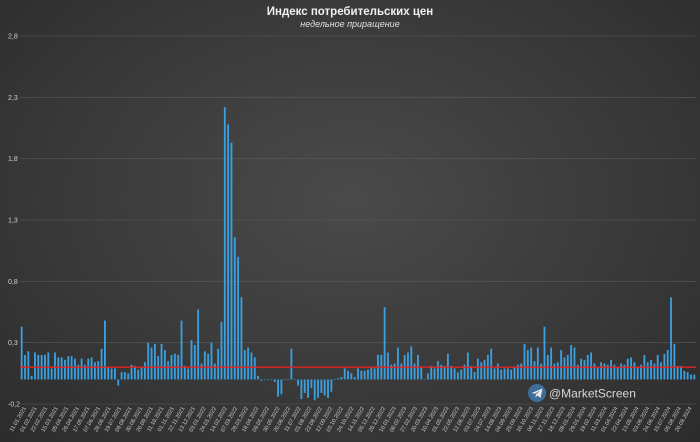 The width and height of the screenshot is (700, 442). What do you see at coordinates (13, 37) in the screenshot?
I see `y-tick-label: 2,8` at bounding box center [13, 37].